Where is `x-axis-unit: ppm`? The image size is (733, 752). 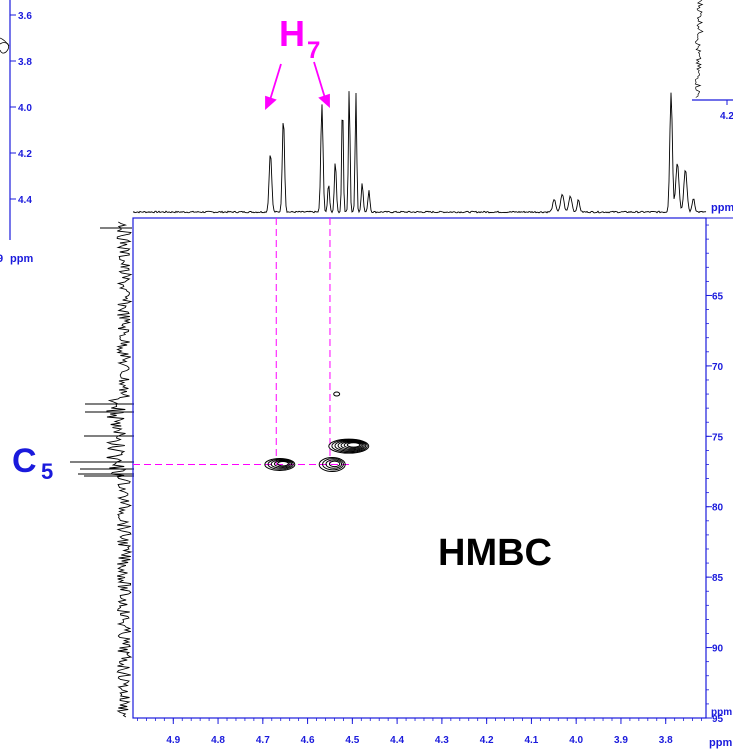
x-axis-unit: ppm is located at coordinates (720, 743).